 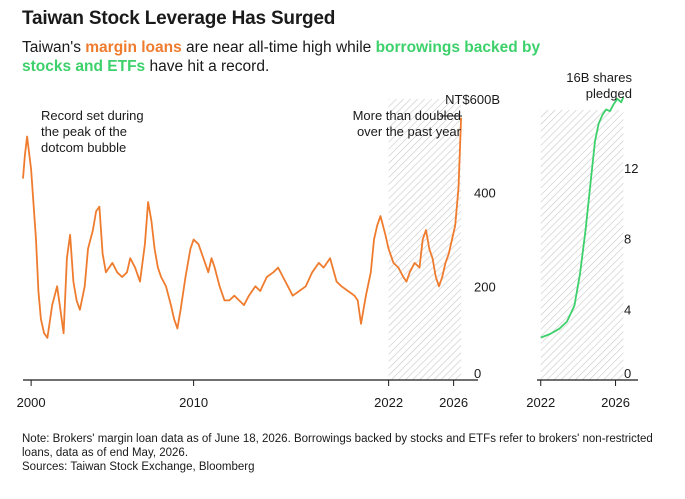 I want to click on subtitle-highlight-margin-loans: margin loans, so click(x=133, y=47).